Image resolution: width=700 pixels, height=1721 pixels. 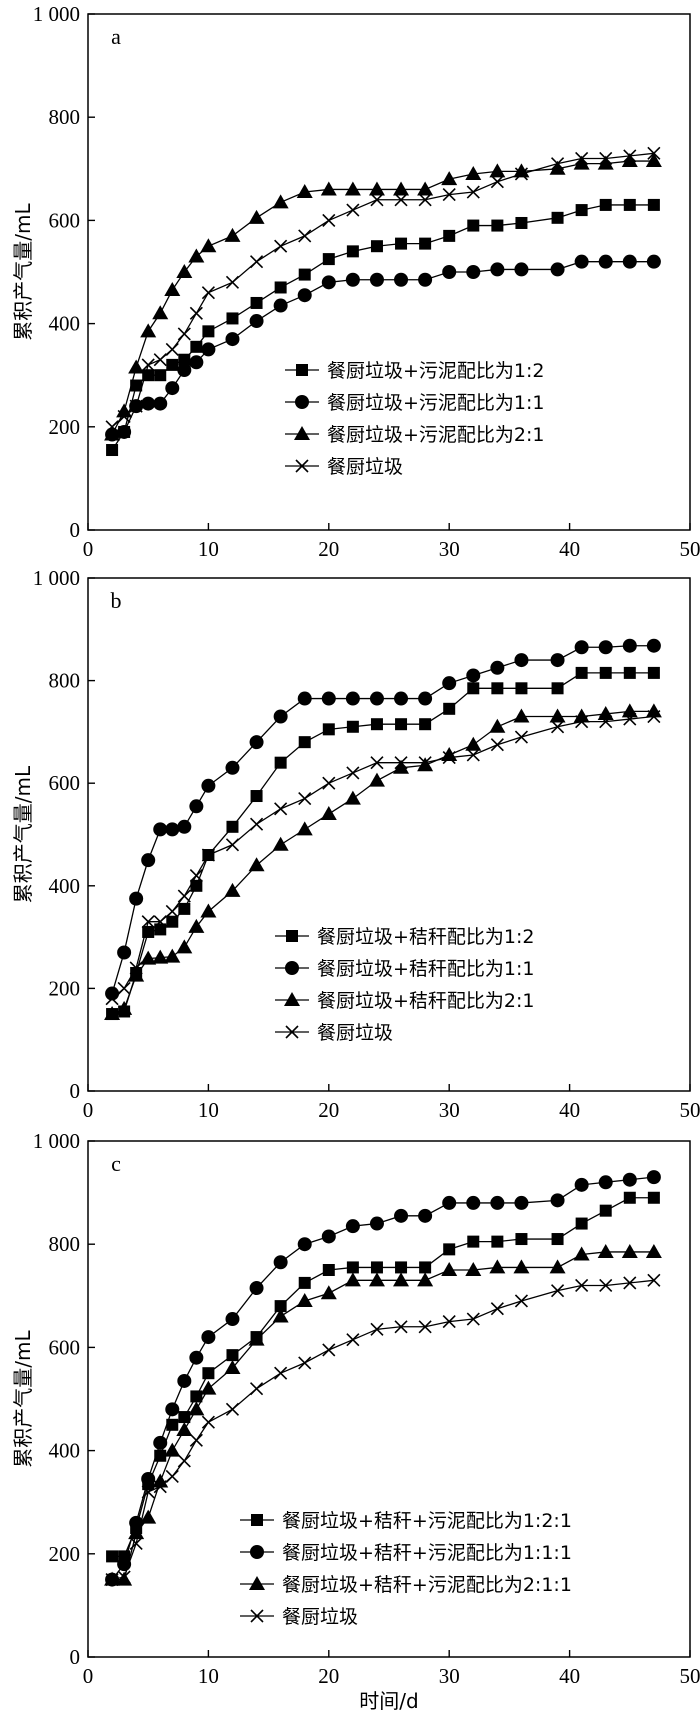 I want to click on series-line, so click(x=382, y=1430).